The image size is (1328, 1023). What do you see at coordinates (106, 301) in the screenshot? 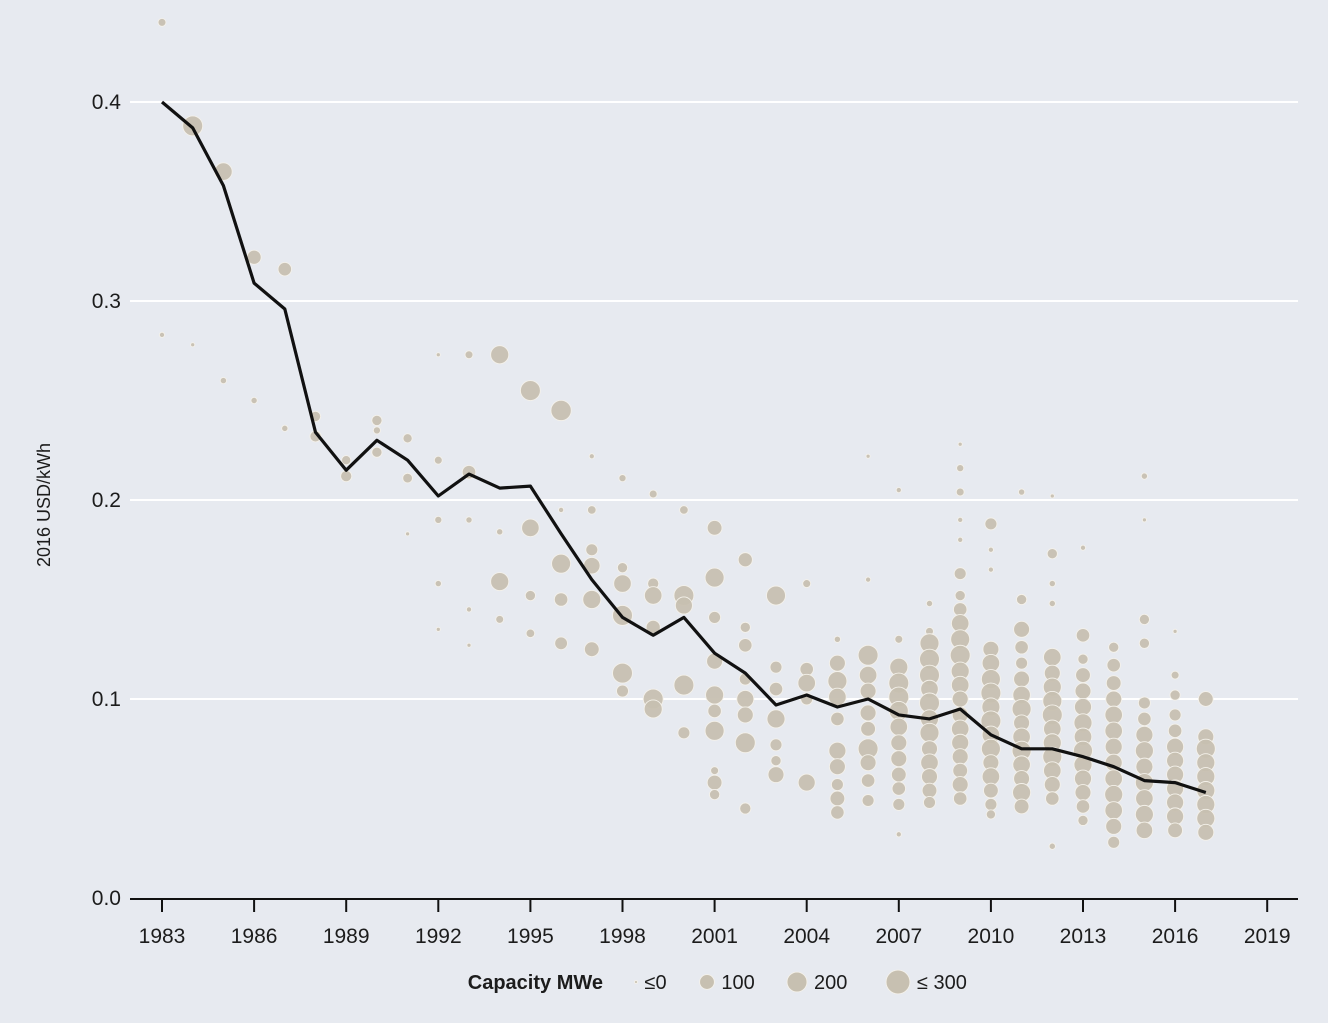
I see `y-tick-label: 0.3` at bounding box center [106, 301].